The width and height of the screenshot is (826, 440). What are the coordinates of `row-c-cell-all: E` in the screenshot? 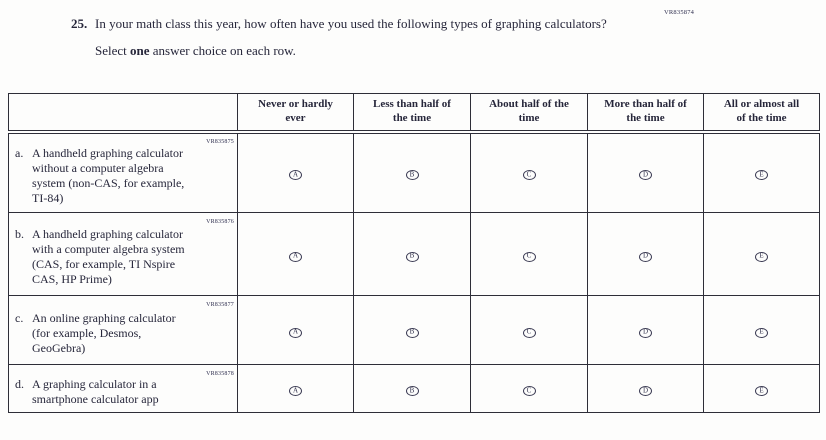 It's located at (761, 330).